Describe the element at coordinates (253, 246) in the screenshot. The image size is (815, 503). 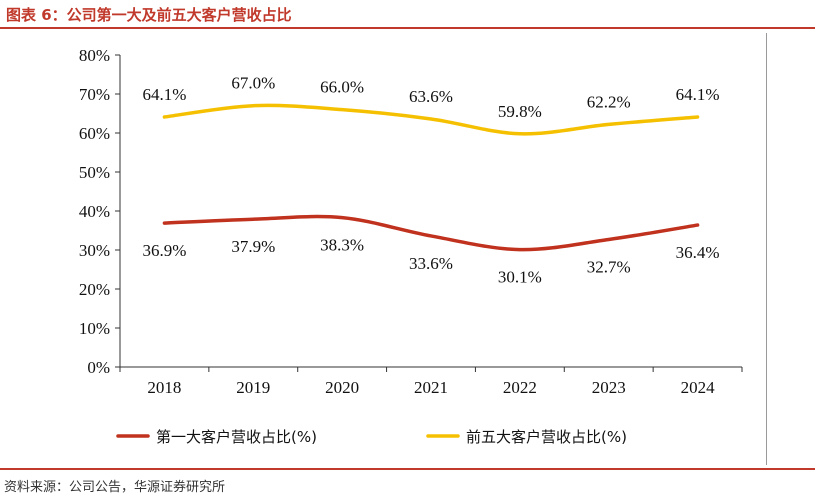
I see `data-label: 37.9%` at that location.